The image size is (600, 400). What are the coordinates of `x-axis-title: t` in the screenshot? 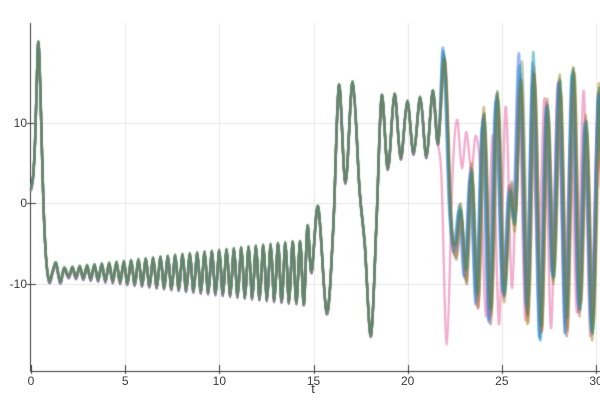 It's located at (313, 388).